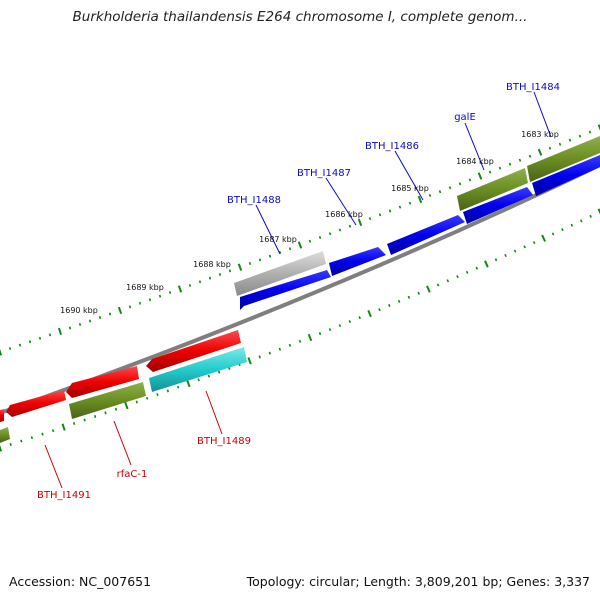 The width and height of the screenshot is (600, 600). Describe the element at coordinates (409, 175) in the screenshot. I see `leader-BTH_I1486` at that location.